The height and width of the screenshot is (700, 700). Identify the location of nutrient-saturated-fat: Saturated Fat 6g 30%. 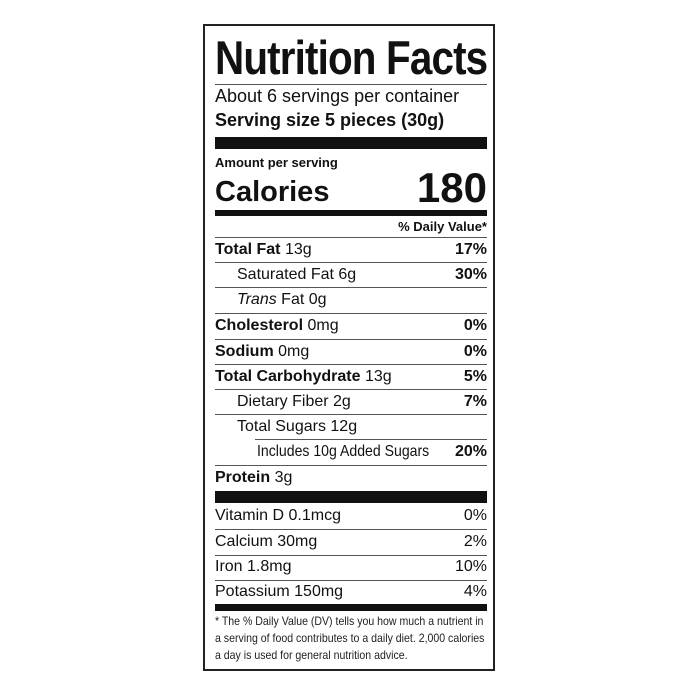
(362, 274).